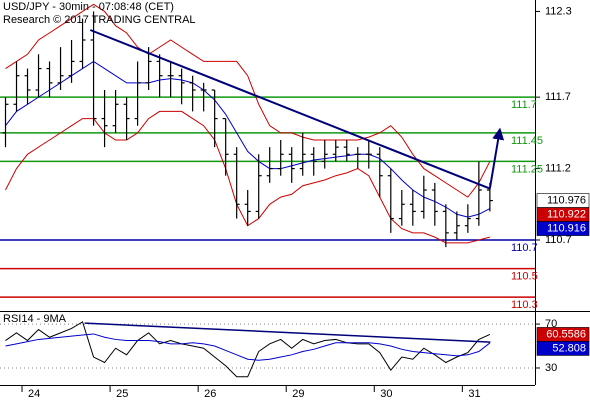 The width and height of the screenshot is (590, 400). Describe the element at coordinates (558, 11) in the screenshot. I see `y-tick-label: 112.3` at that location.